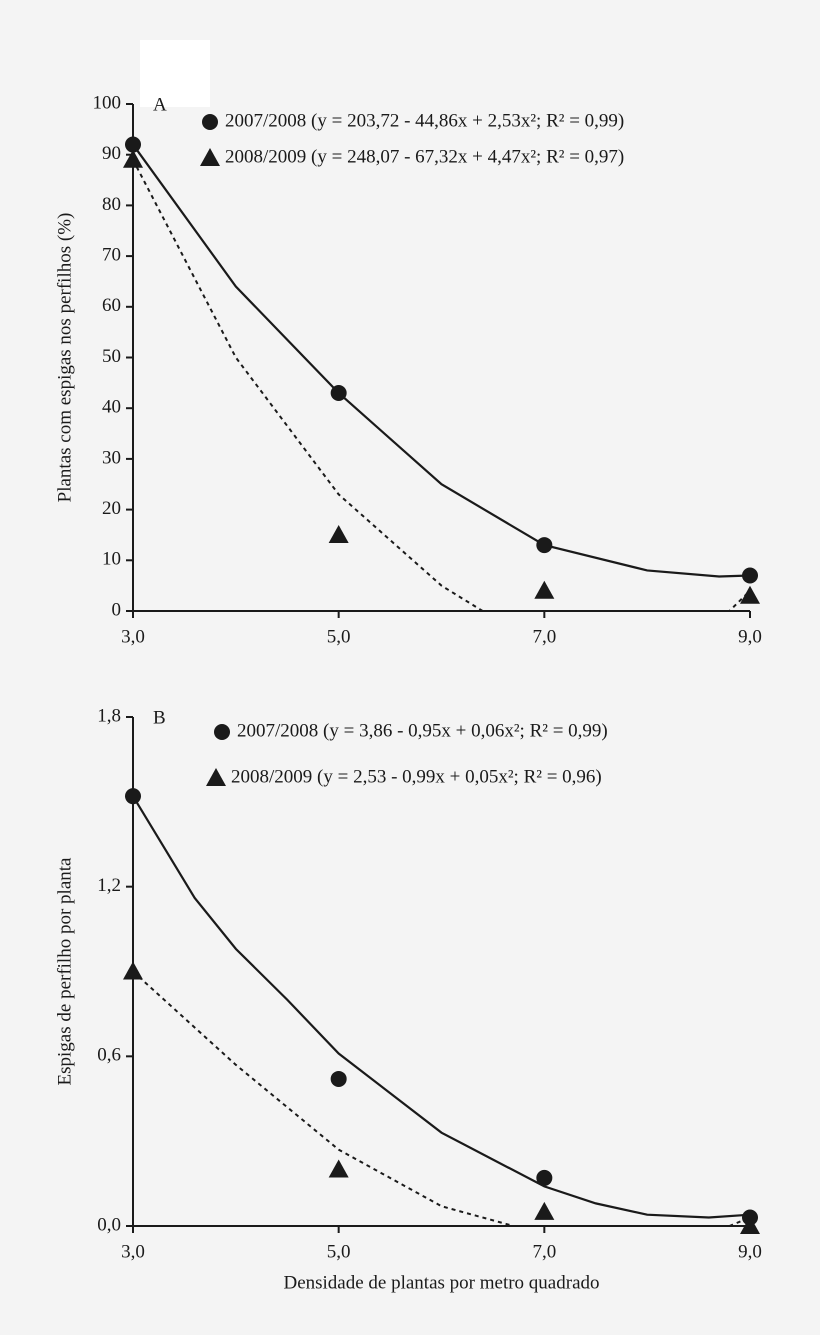 This screenshot has width=820, height=1335. Describe the element at coordinates (109, 885) in the screenshot. I see `y-tick-label: 1,2` at that location.